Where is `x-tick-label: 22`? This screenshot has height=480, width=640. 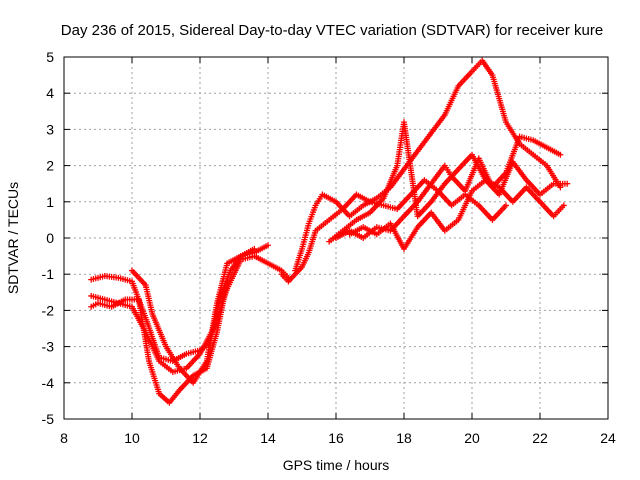 x-tick-label: 22 is located at coordinates (540, 438).